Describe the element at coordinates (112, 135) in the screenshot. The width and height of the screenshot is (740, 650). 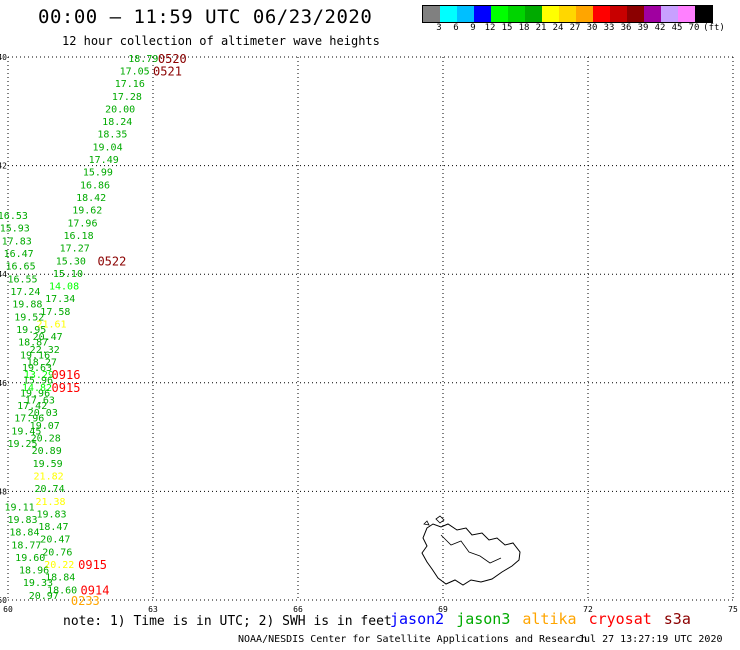
I see `wave-height-value: 18.35` at that location.